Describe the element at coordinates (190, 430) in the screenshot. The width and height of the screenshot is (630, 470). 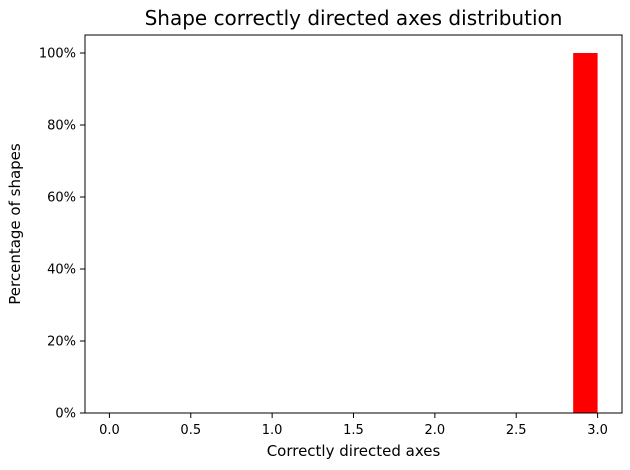
I see `x-tick-label: 0.5` at that location.